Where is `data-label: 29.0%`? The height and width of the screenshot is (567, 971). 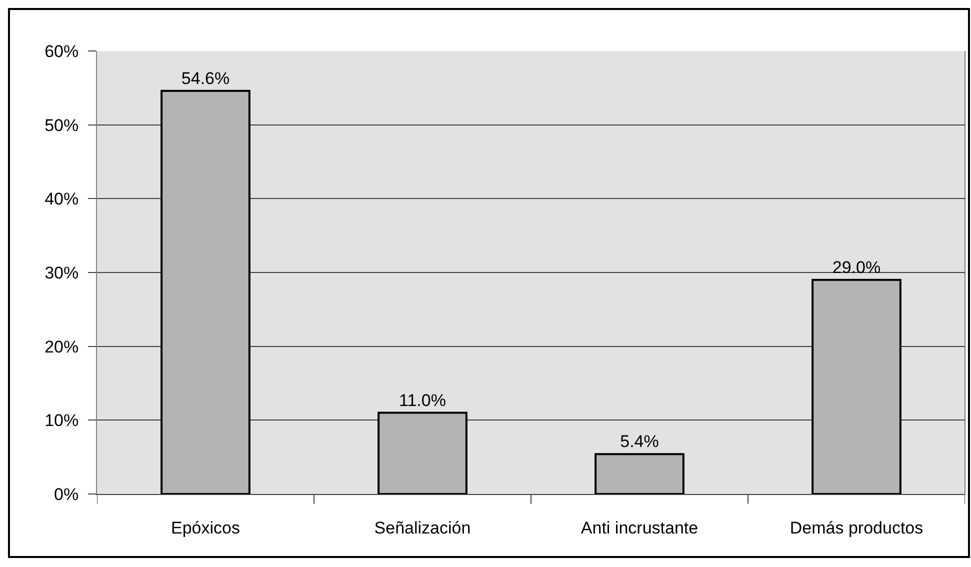 data-label: 29.0% is located at coordinates (856, 267).